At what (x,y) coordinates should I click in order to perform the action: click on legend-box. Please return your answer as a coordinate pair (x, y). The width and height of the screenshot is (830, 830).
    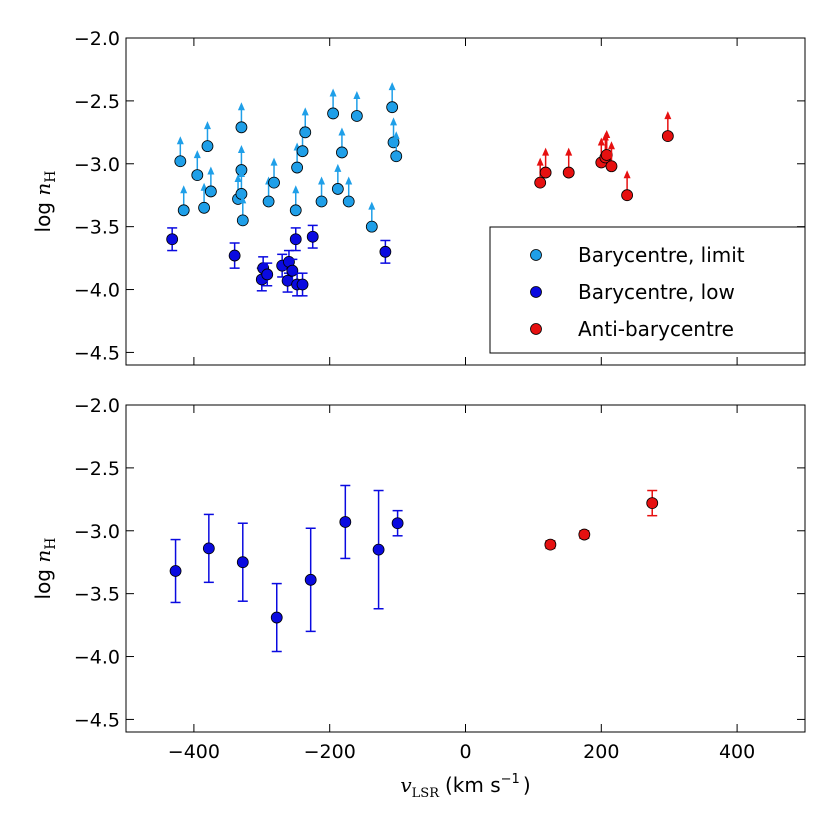
    Looking at the image, I should click on (647, 290).